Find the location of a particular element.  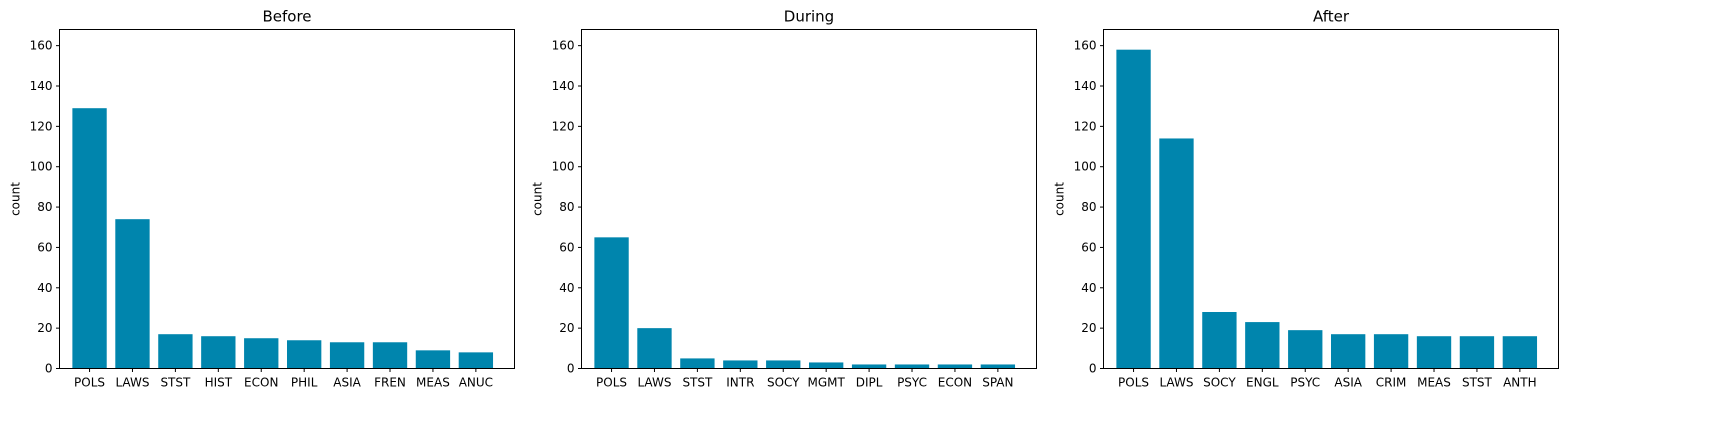

x-tick-label: SPAN is located at coordinates (997, 383).